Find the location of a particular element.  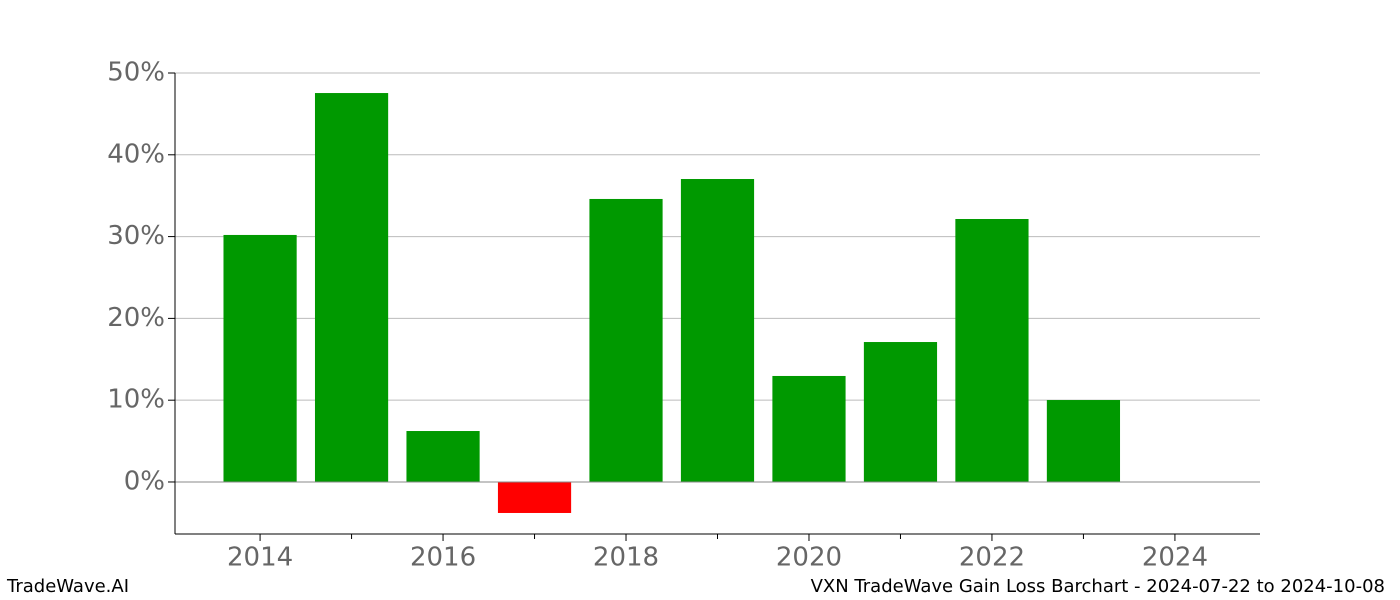

y-tick-label: 40% is located at coordinates (136, 154).